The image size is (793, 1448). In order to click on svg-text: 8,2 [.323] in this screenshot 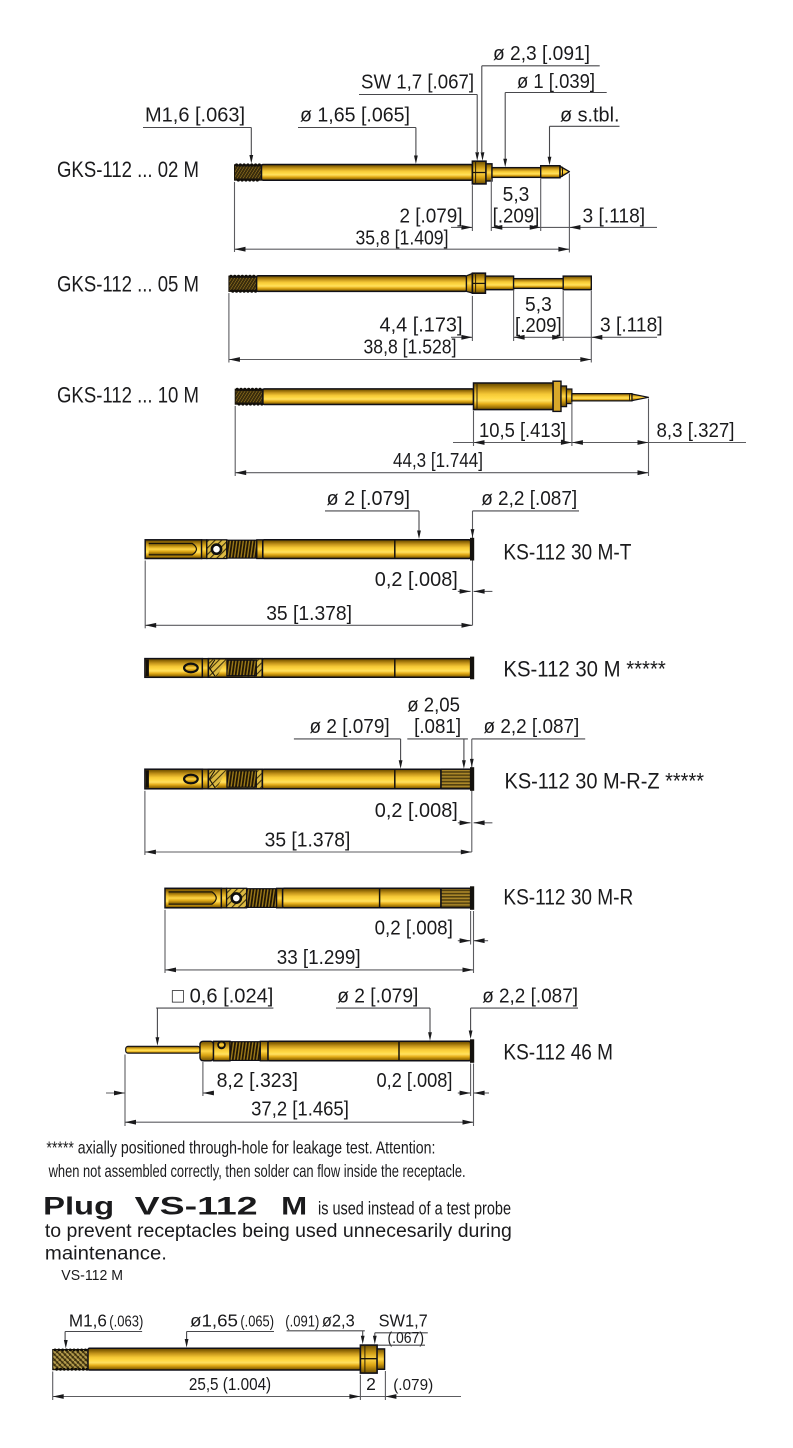, I will do `click(257, 1080)`.